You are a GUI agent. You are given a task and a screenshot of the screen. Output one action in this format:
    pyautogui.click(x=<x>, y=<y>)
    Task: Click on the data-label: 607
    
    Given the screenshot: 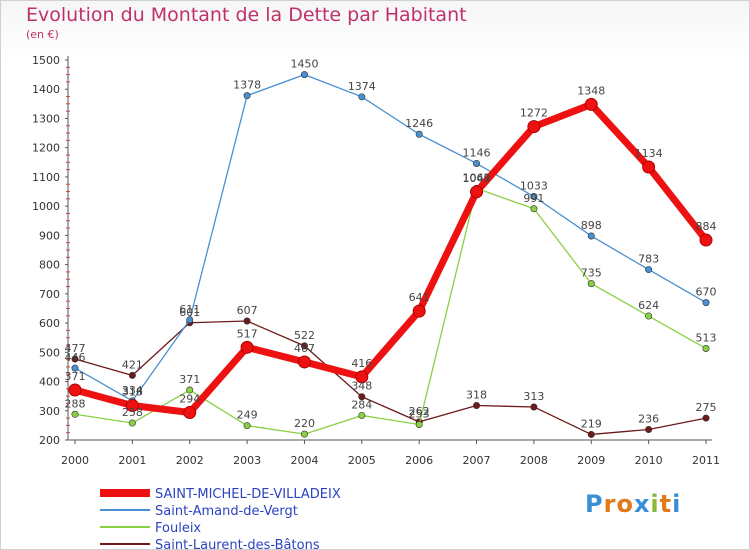 What is the action you would take?
    pyautogui.click(x=247, y=310)
    